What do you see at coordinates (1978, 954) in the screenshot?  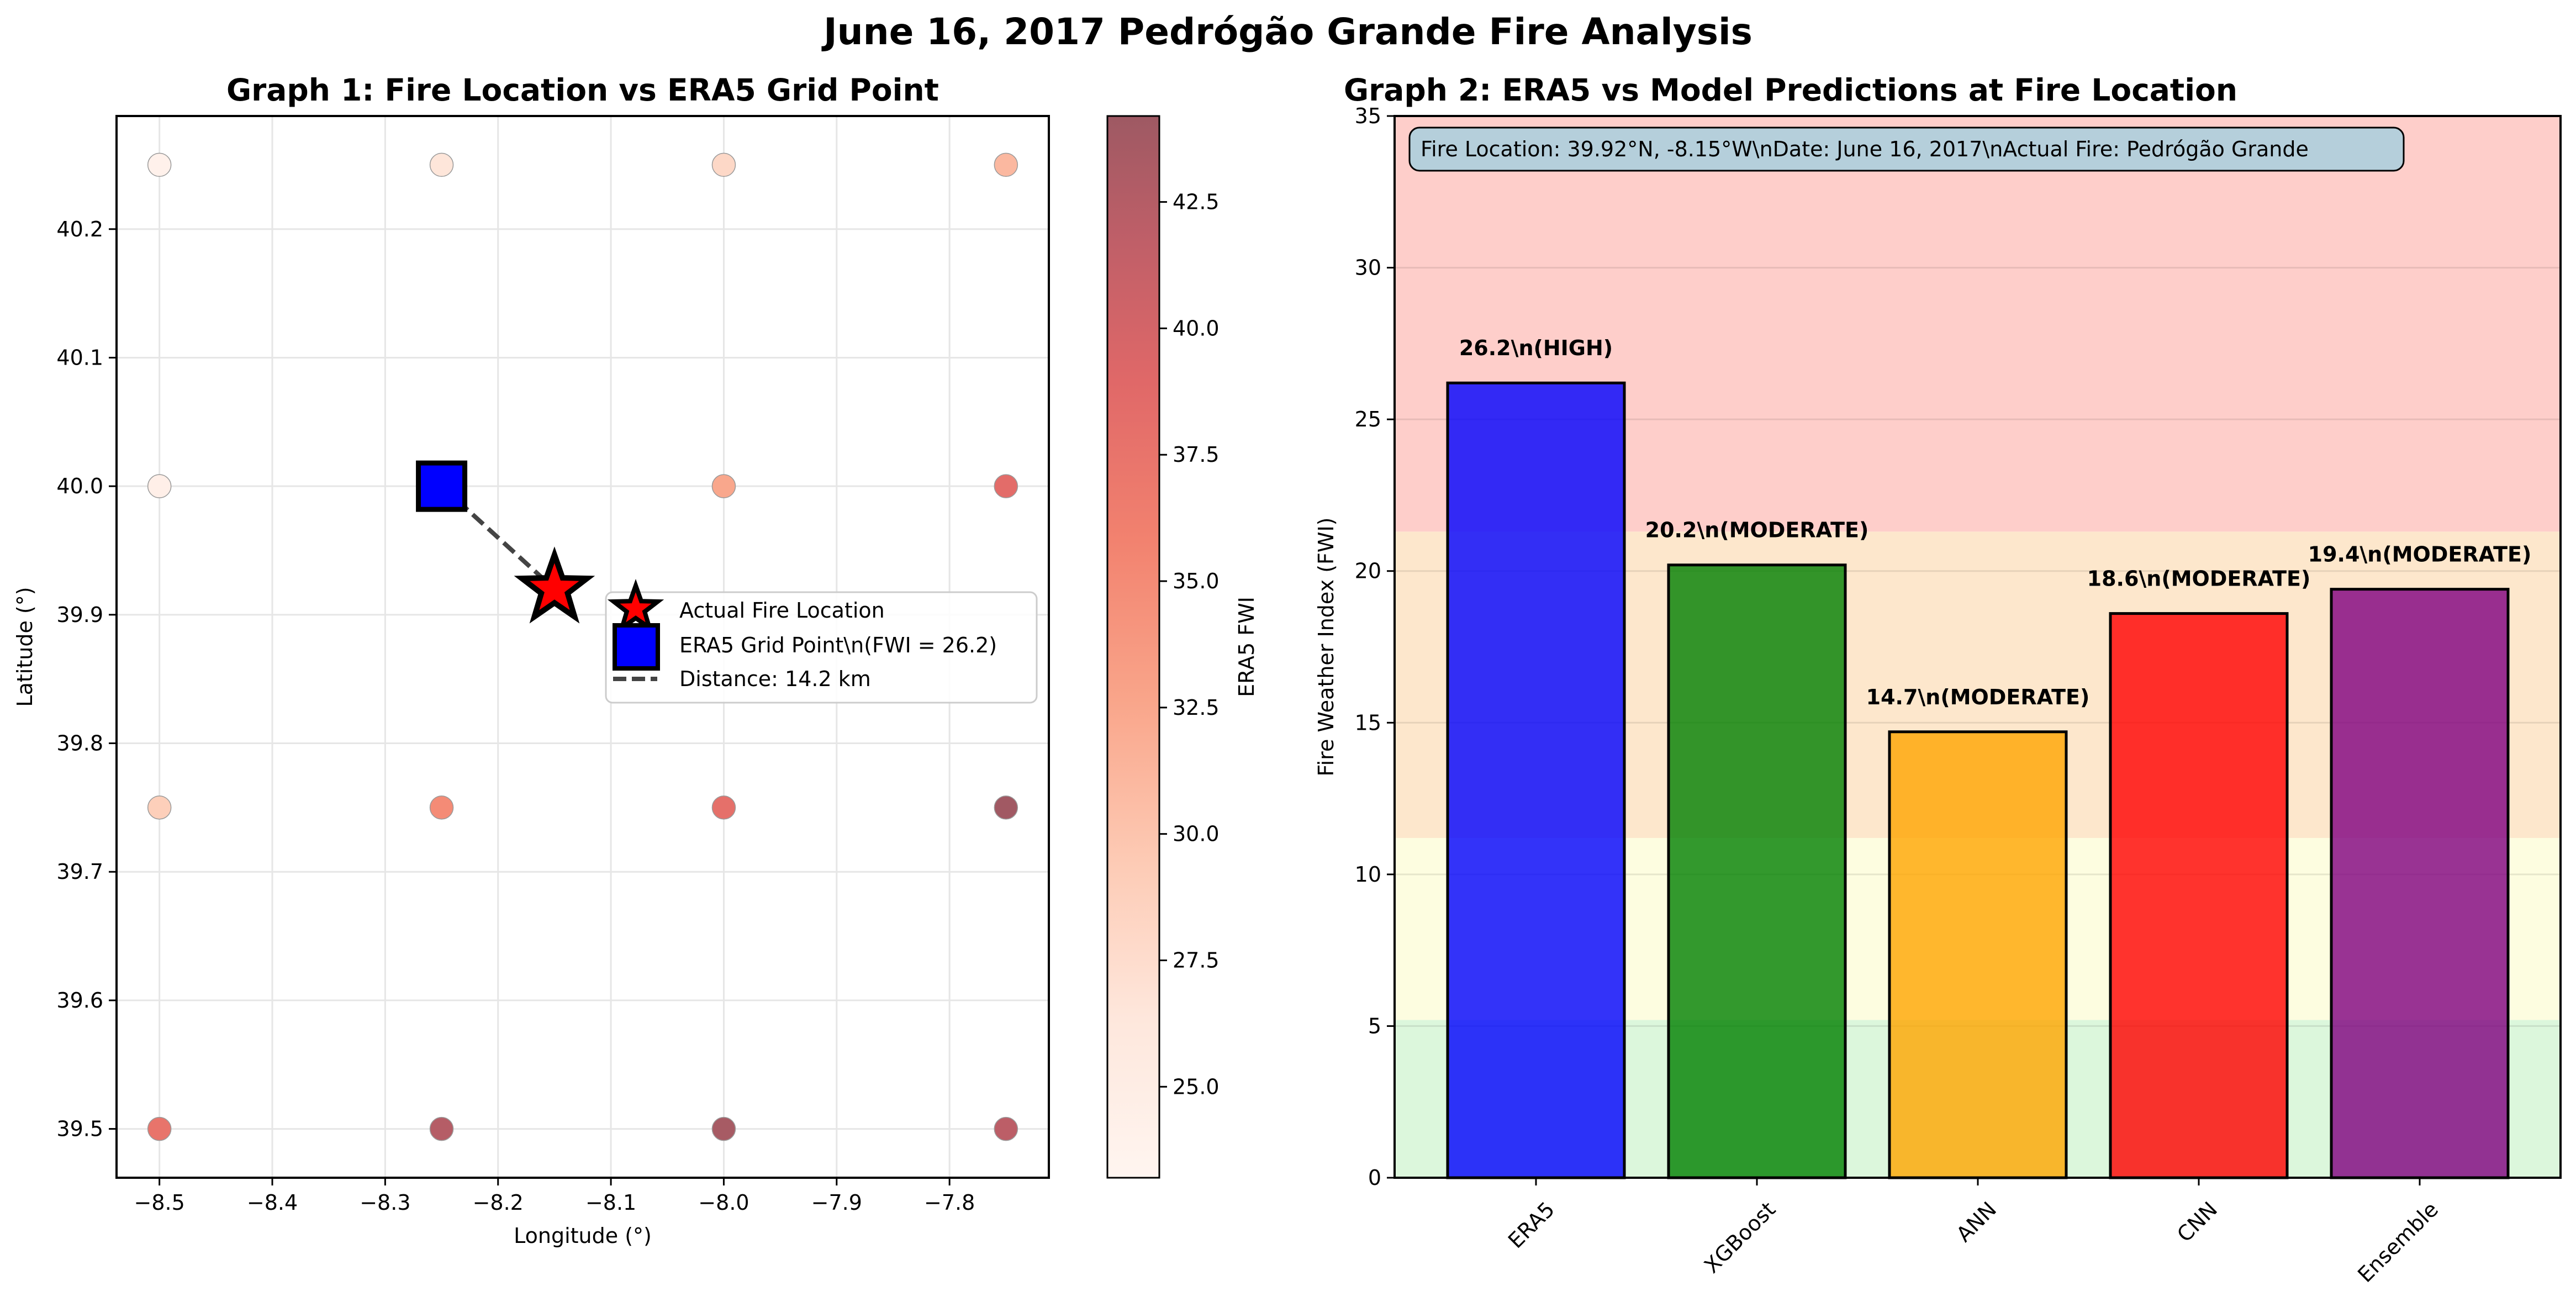 I see `bar-ann` at bounding box center [1978, 954].